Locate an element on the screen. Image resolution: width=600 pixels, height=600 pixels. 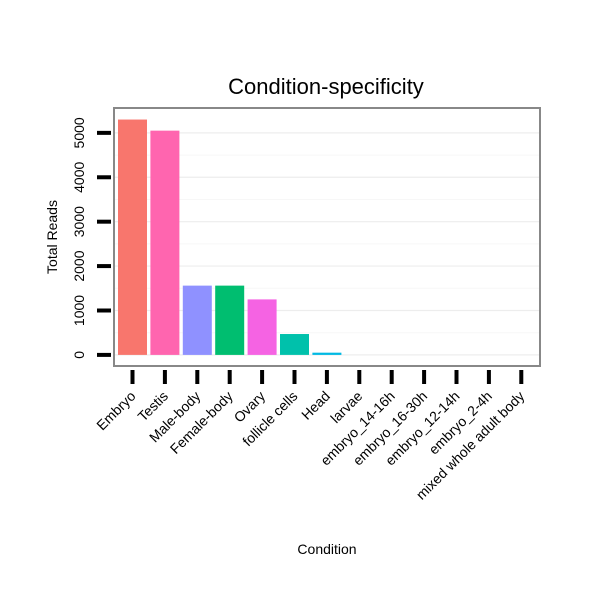
bar-testis is located at coordinates (165, 242).